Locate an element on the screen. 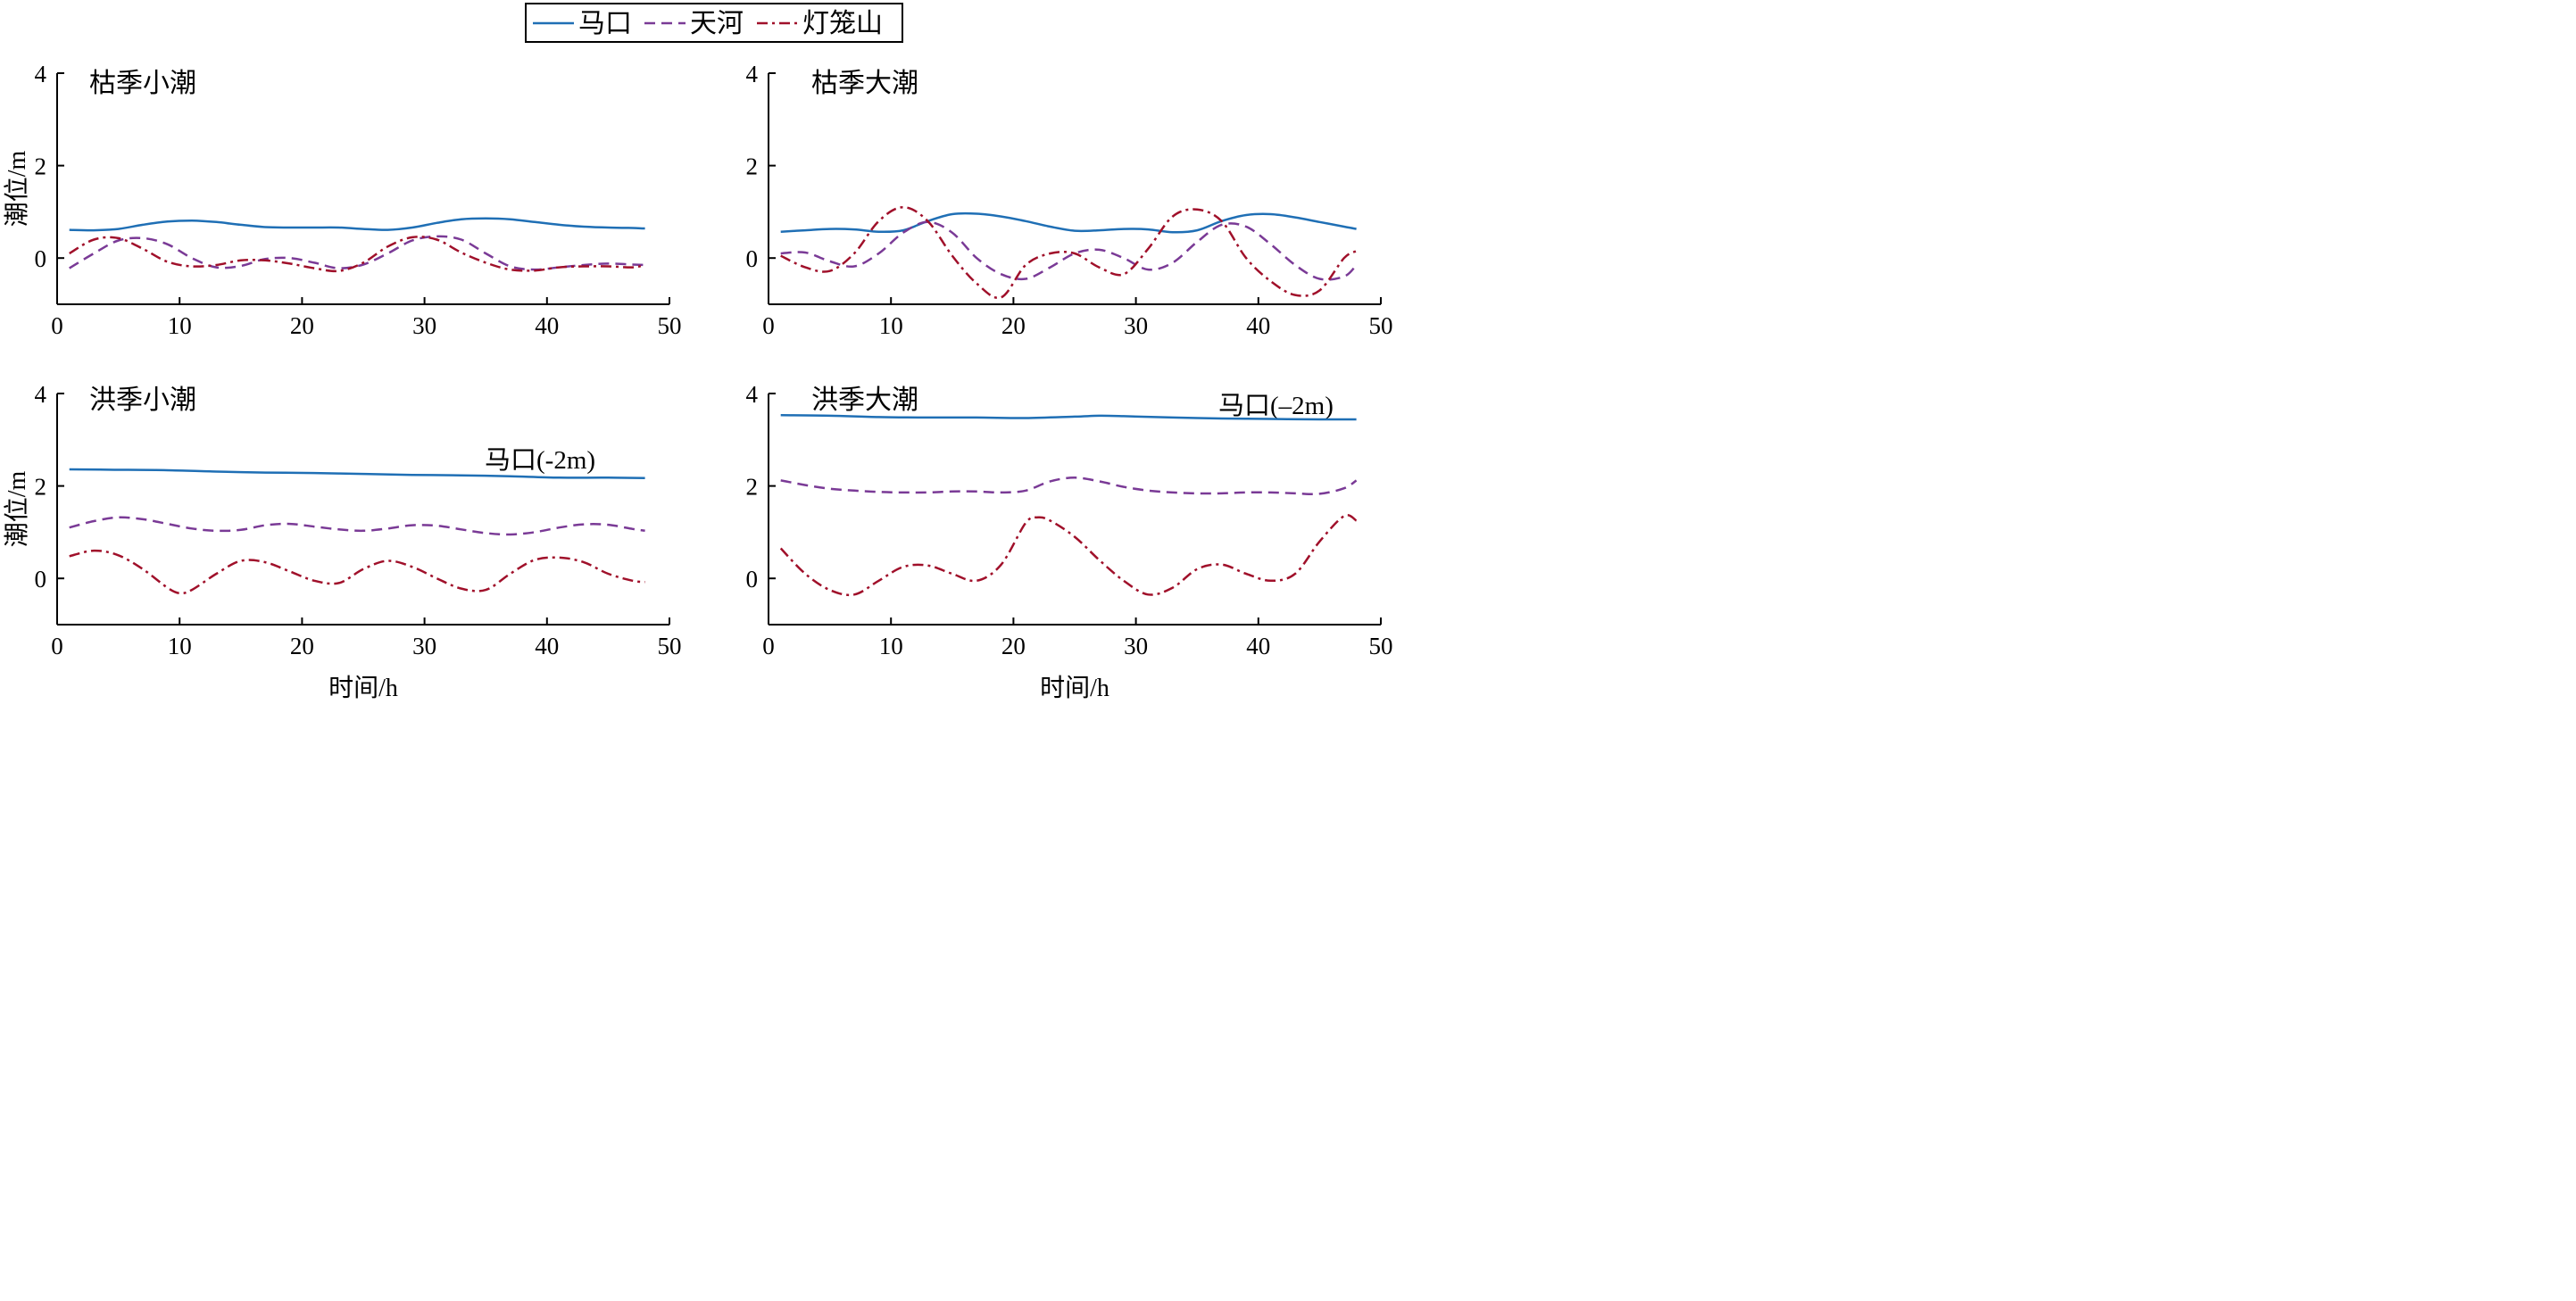 This screenshot has width=2576, height=1301. panel-title: 洪季小潮 is located at coordinates (142, 400).